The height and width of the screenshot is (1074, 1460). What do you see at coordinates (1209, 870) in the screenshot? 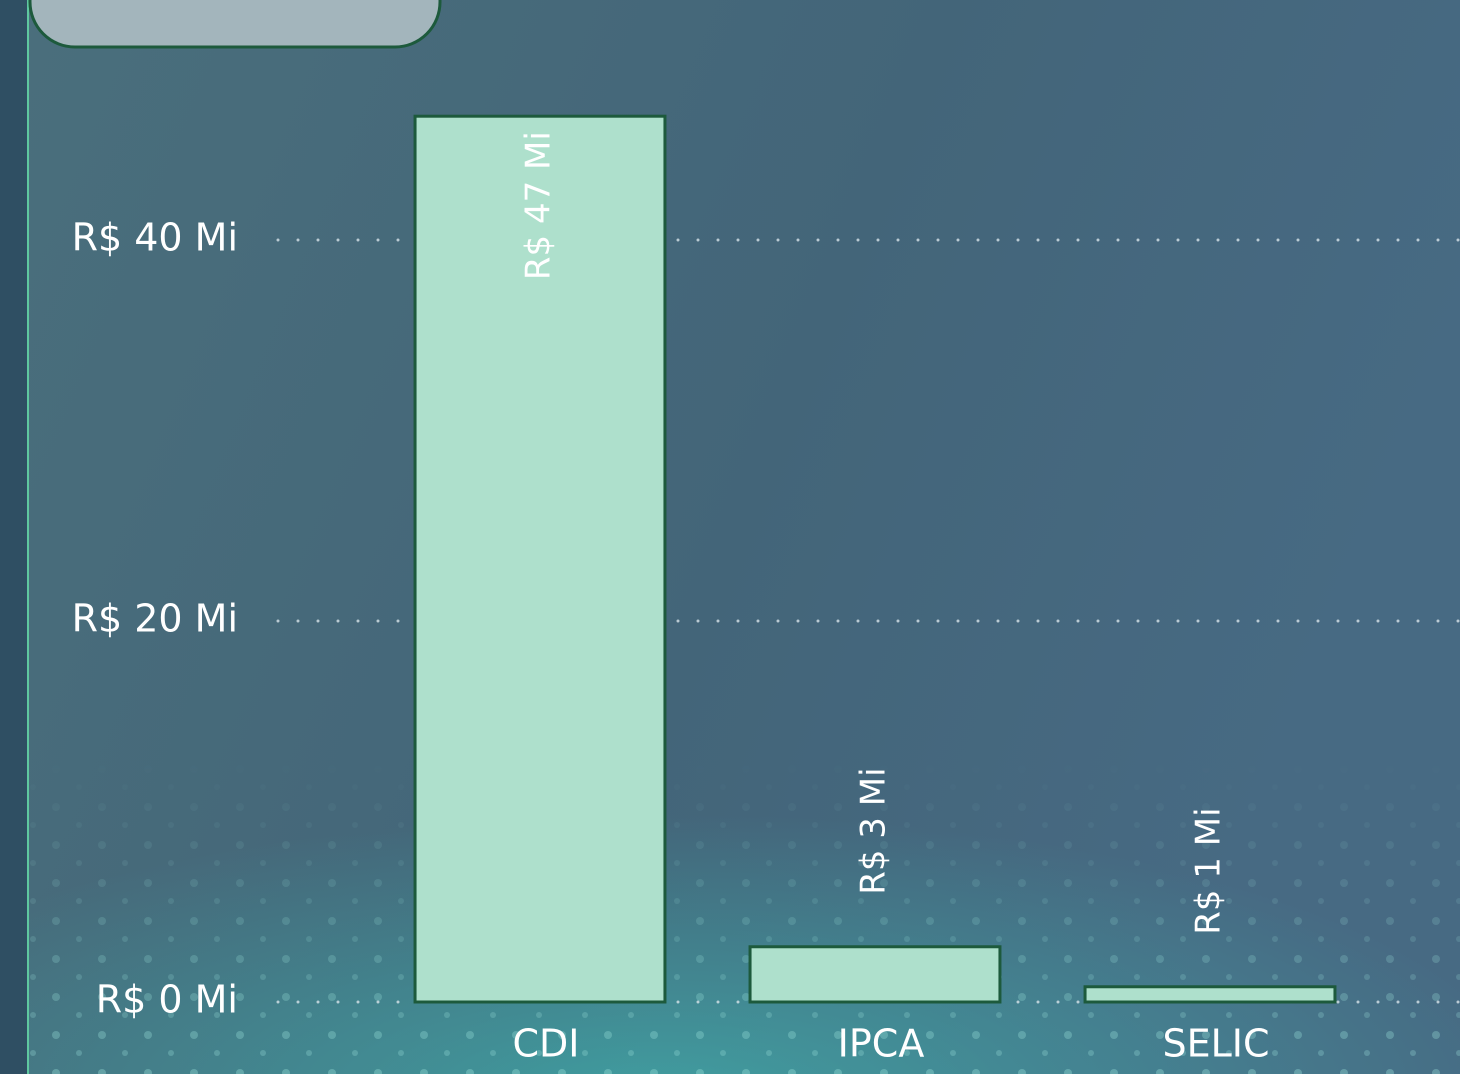
I see `value-label: R$ 1 Mi` at bounding box center [1209, 870].